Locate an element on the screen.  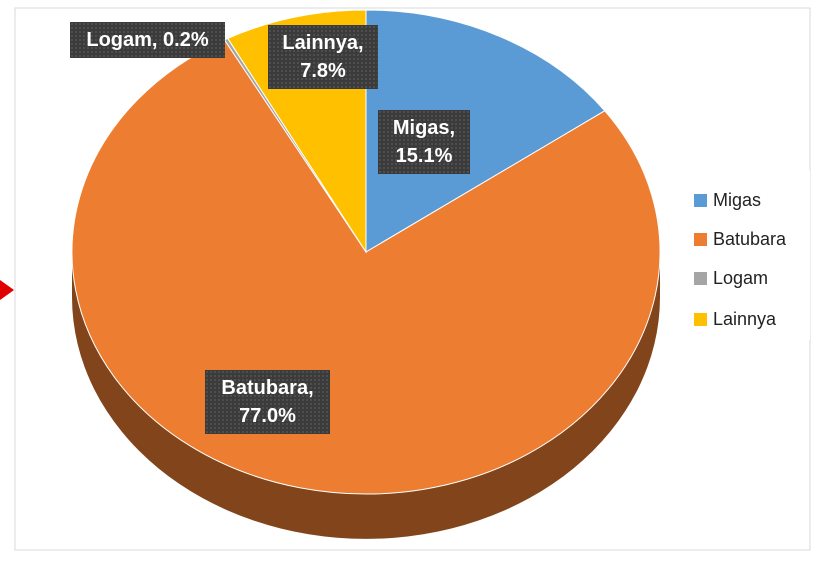
legend-label: Lainnya is located at coordinates (745, 319).